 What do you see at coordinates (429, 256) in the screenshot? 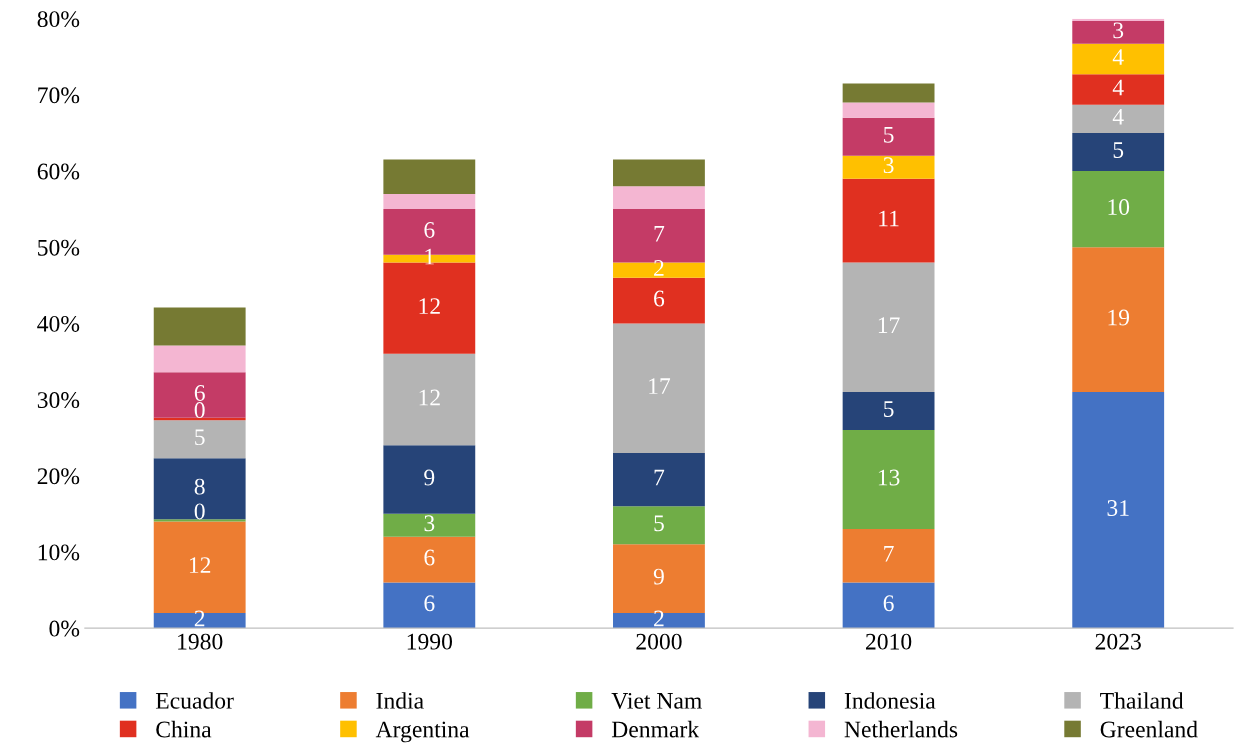
I see `data-label: 1` at bounding box center [429, 256].